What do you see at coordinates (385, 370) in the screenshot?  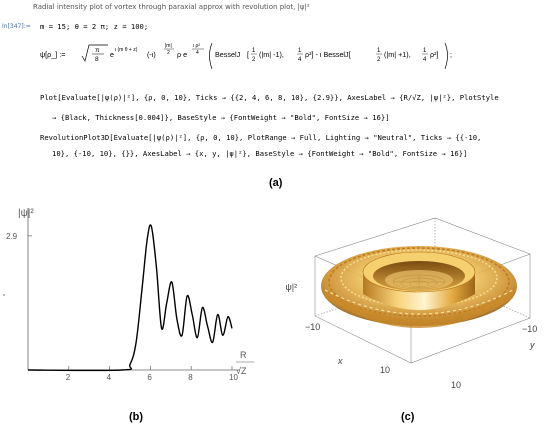 I see `x-tick-pos: 10` at bounding box center [385, 370].